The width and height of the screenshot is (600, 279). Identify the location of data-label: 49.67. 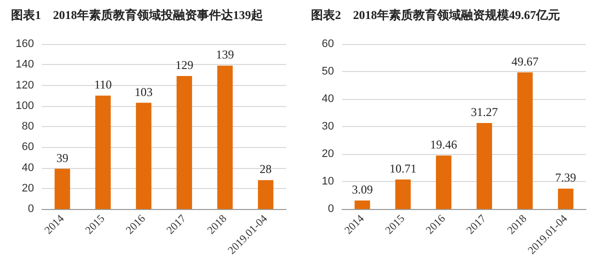
(525, 61).